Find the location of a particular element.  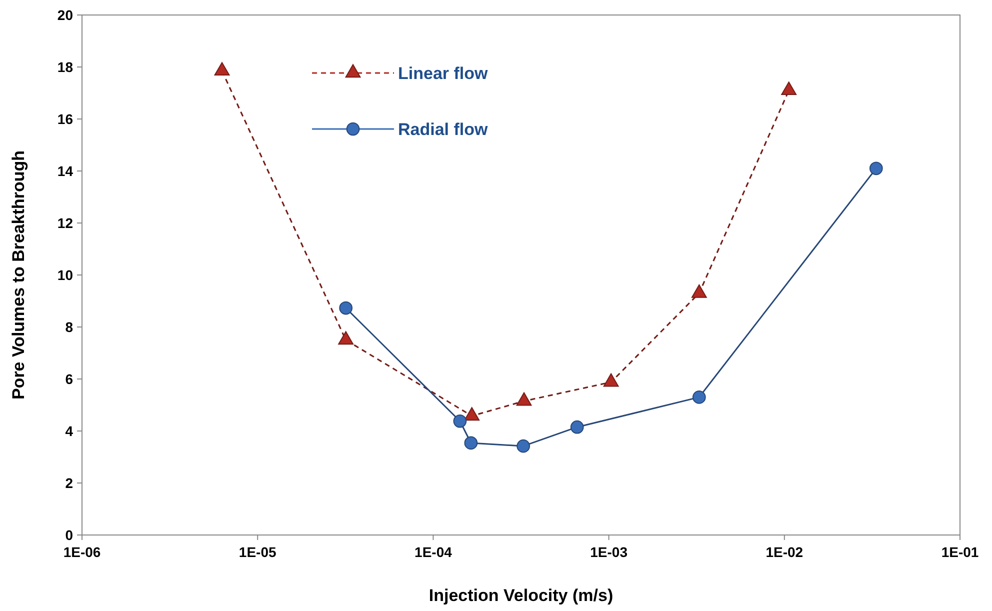

x-axis-title: Injection Velocity (m/s) is located at coordinates (521, 595).